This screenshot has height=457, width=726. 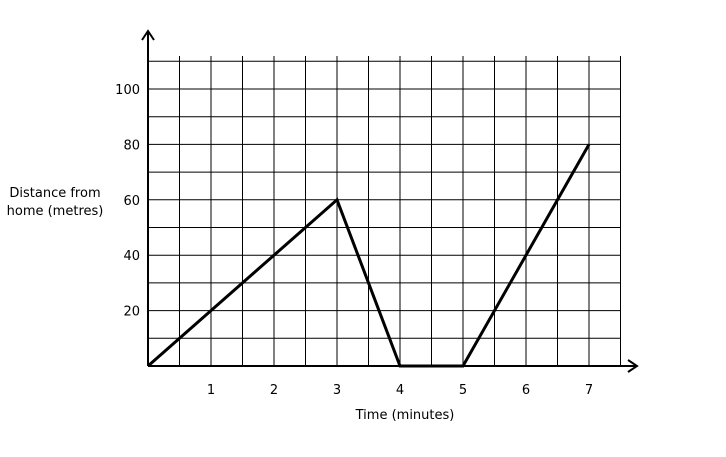 I want to click on y-axis-title-line-2: home (metres), so click(x=55, y=211).